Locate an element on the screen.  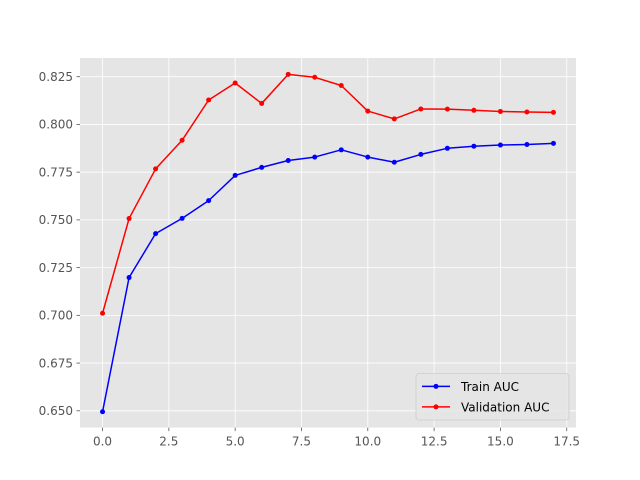
x-tick-label: 0.0 is located at coordinates (102, 442).